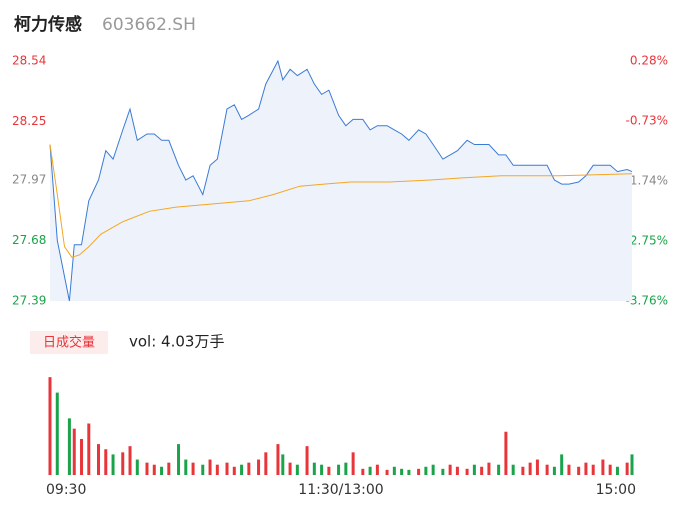  I want to click on volume-label: 日成交量, so click(69, 343).